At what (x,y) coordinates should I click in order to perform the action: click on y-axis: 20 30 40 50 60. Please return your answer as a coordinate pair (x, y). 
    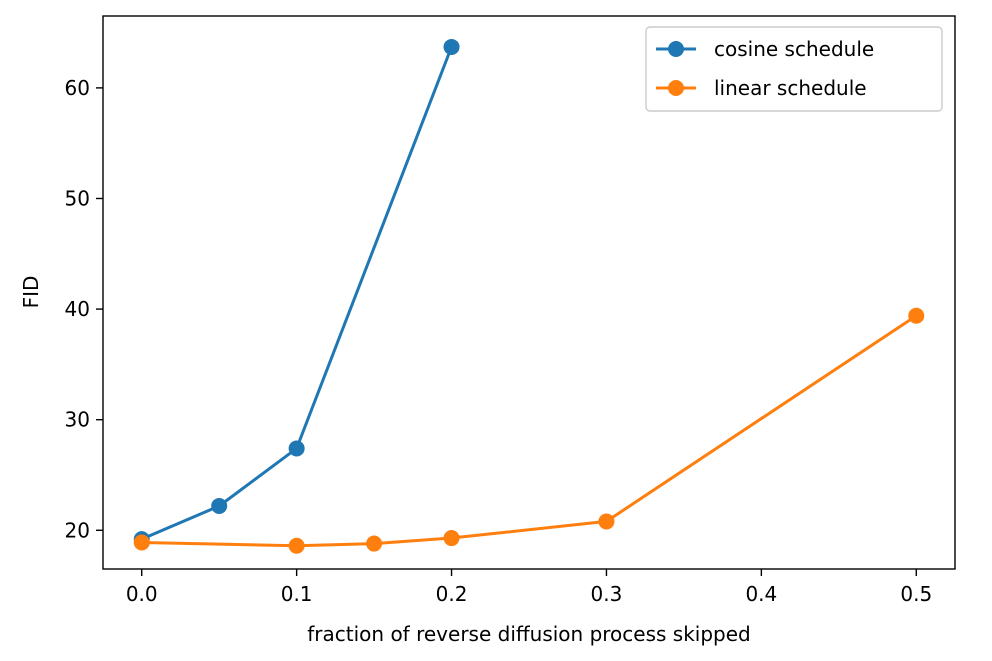
    Looking at the image, I should click on (84, 309).